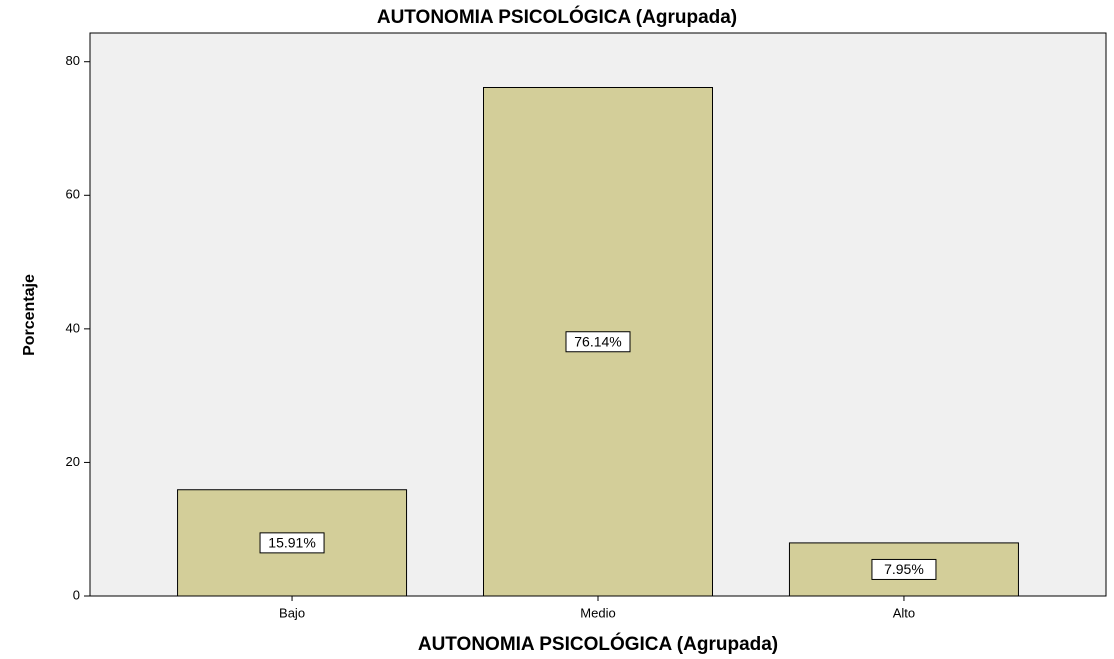 Image resolution: width=1114 pixels, height=659 pixels. I want to click on value-label: 15.91%, so click(291, 543).